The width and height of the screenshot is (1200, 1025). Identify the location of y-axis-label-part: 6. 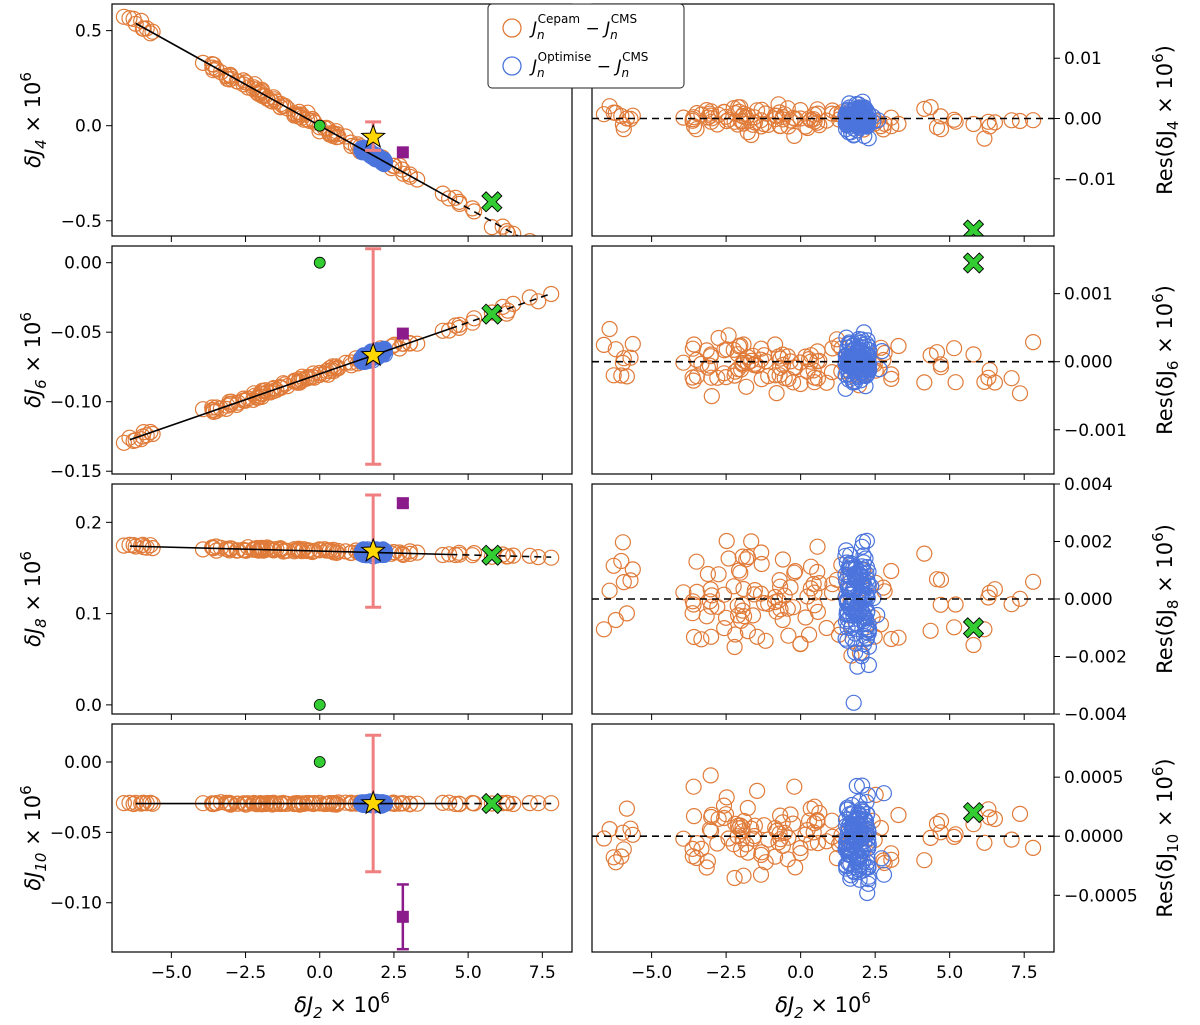
(1158, 58).